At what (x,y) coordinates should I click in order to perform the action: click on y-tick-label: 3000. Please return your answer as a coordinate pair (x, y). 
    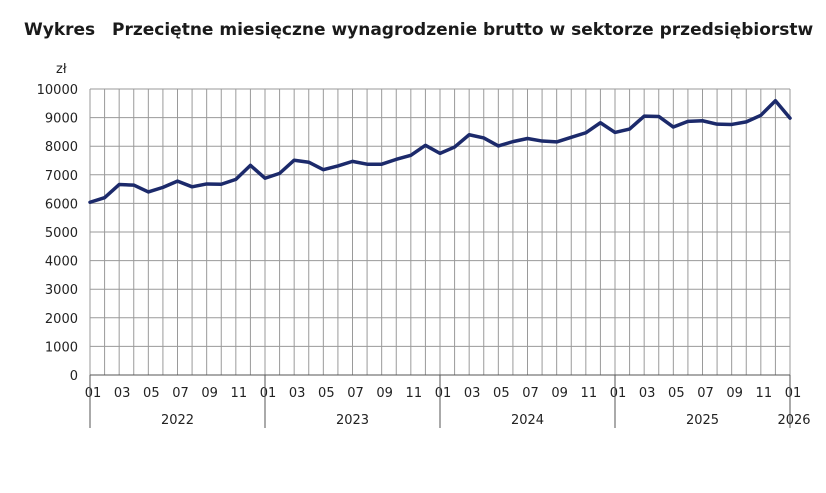
    Looking at the image, I should click on (61, 290).